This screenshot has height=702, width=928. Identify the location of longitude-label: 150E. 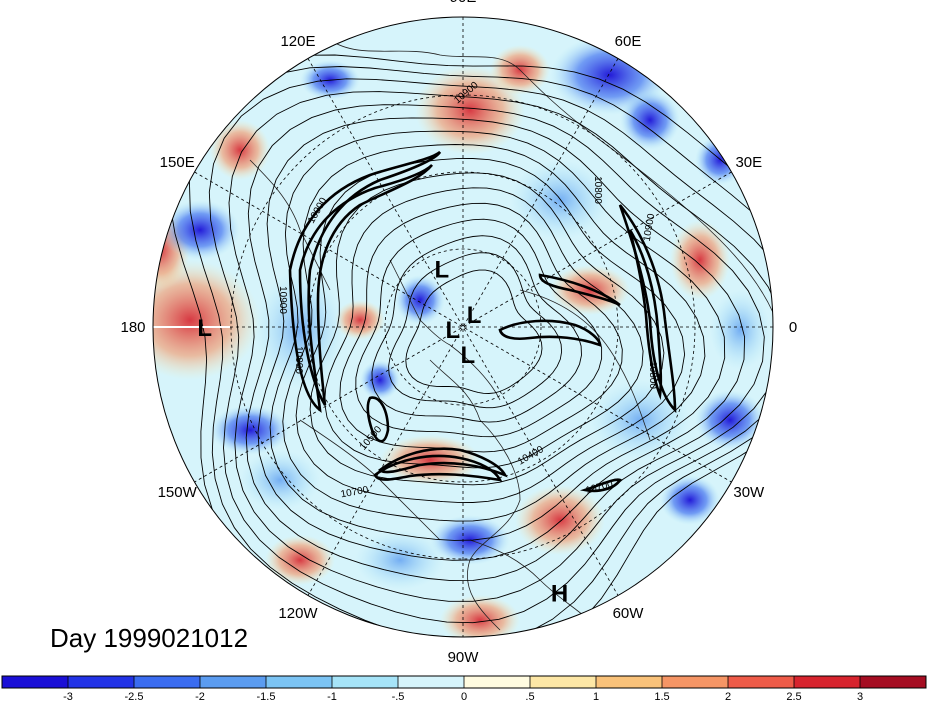
(177, 162).